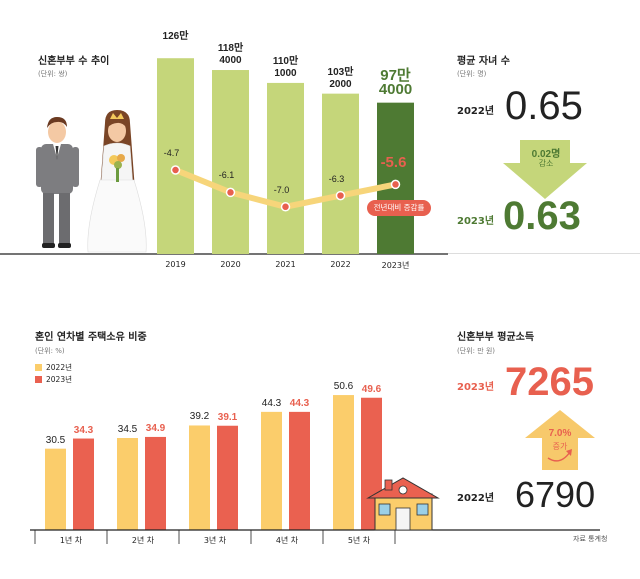 This screenshot has width=640, height=579. What do you see at coordinates (226, 175) in the screenshot?
I see `top-rate-label-1: -6.1` at bounding box center [226, 175].